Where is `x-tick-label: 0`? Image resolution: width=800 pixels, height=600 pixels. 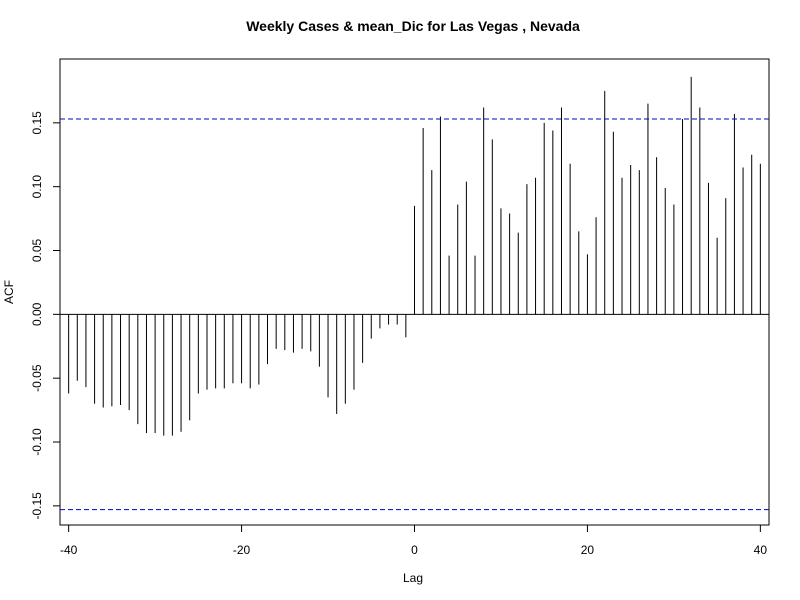
x-tick-label: 0 is located at coordinates (414, 550).